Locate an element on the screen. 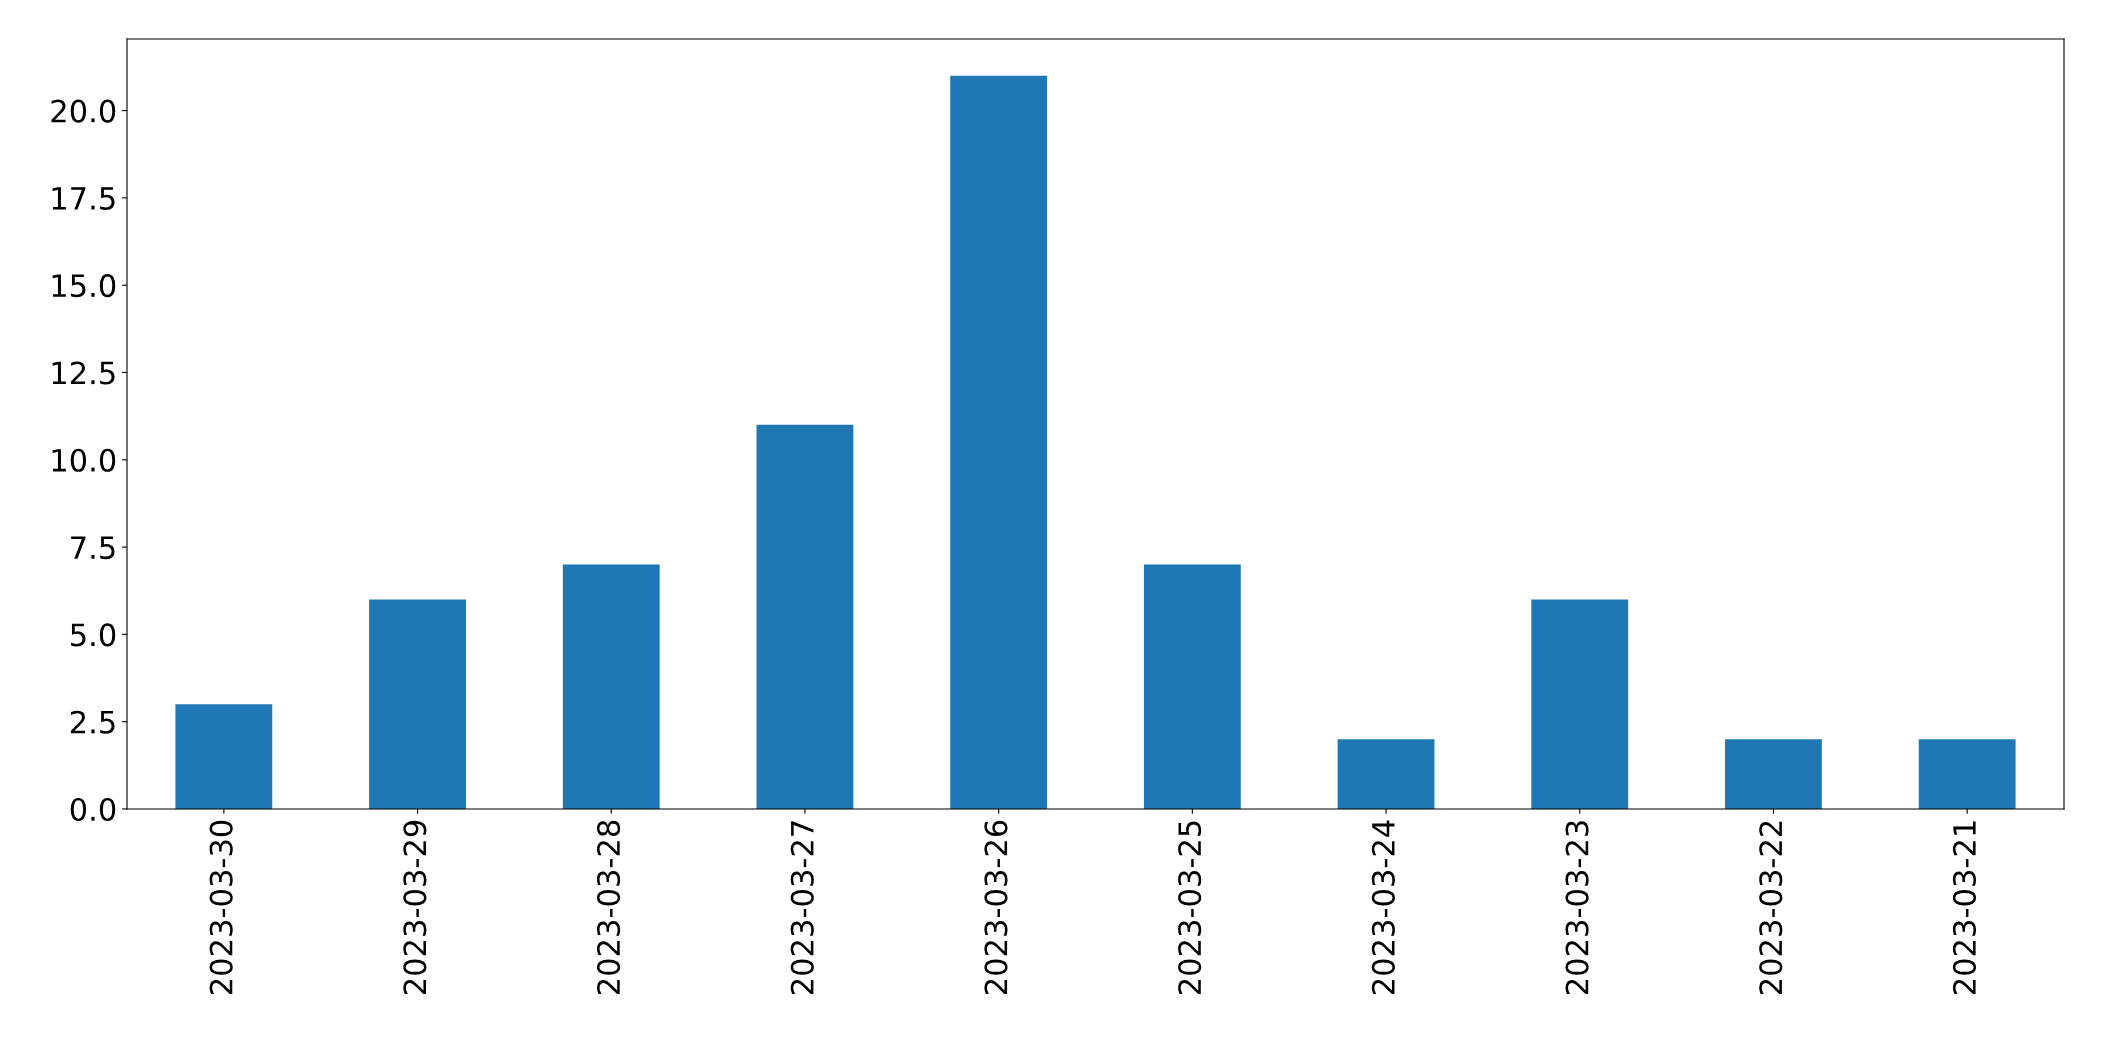  y-tick-label: 0.0 is located at coordinates (93, 809).